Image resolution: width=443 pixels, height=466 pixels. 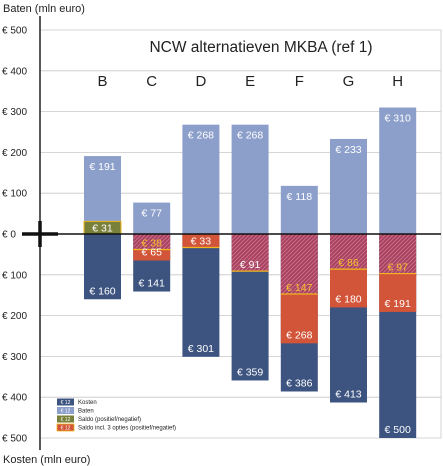 I want to click on legend-label: Baten, so click(x=86, y=412).